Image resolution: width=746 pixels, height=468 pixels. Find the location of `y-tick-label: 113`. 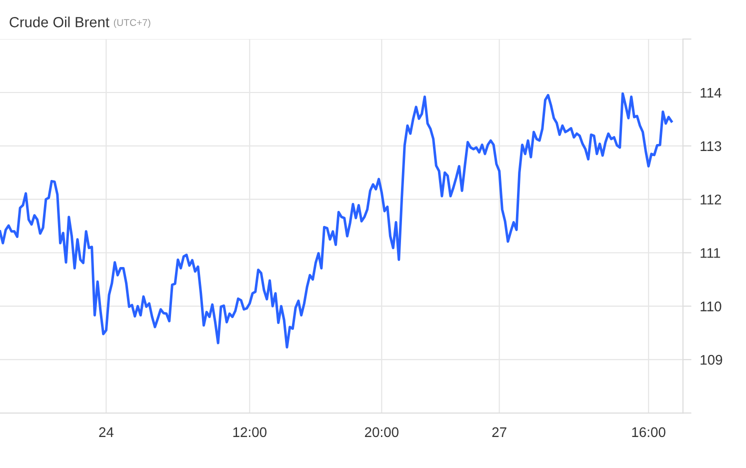

y-tick-label: 113 is located at coordinates (711, 146).